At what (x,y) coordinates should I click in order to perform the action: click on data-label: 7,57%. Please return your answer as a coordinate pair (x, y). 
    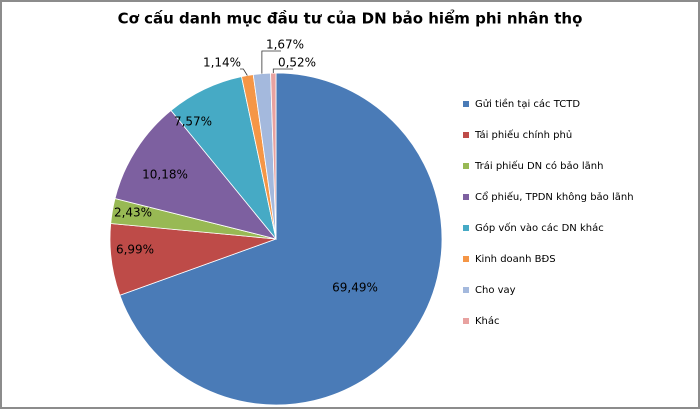
    Looking at the image, I should click on (193, 122).